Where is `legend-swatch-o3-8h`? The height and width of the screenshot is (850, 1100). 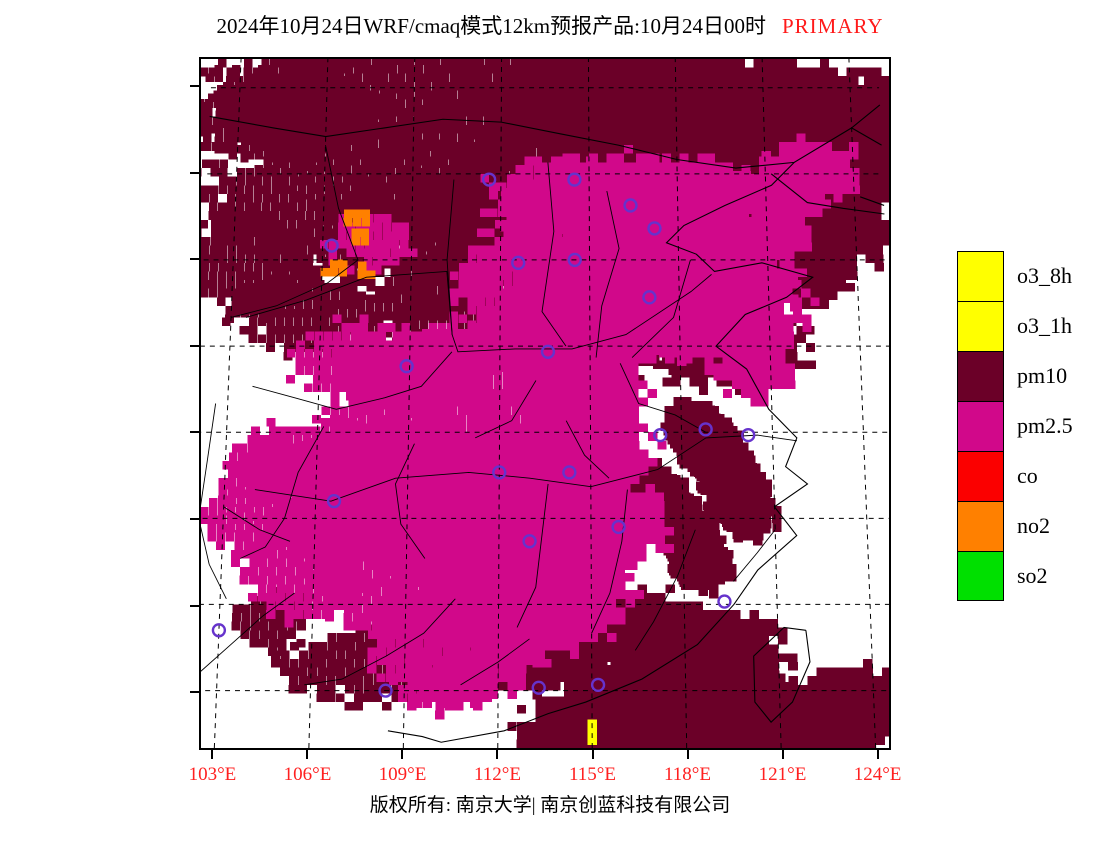 legend-swatch-o3-8h is located at coordinates (980, 276).